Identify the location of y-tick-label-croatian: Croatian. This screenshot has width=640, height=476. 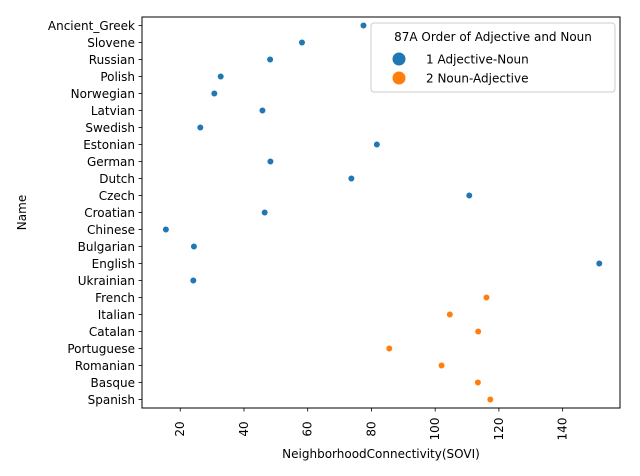
(109, 213).